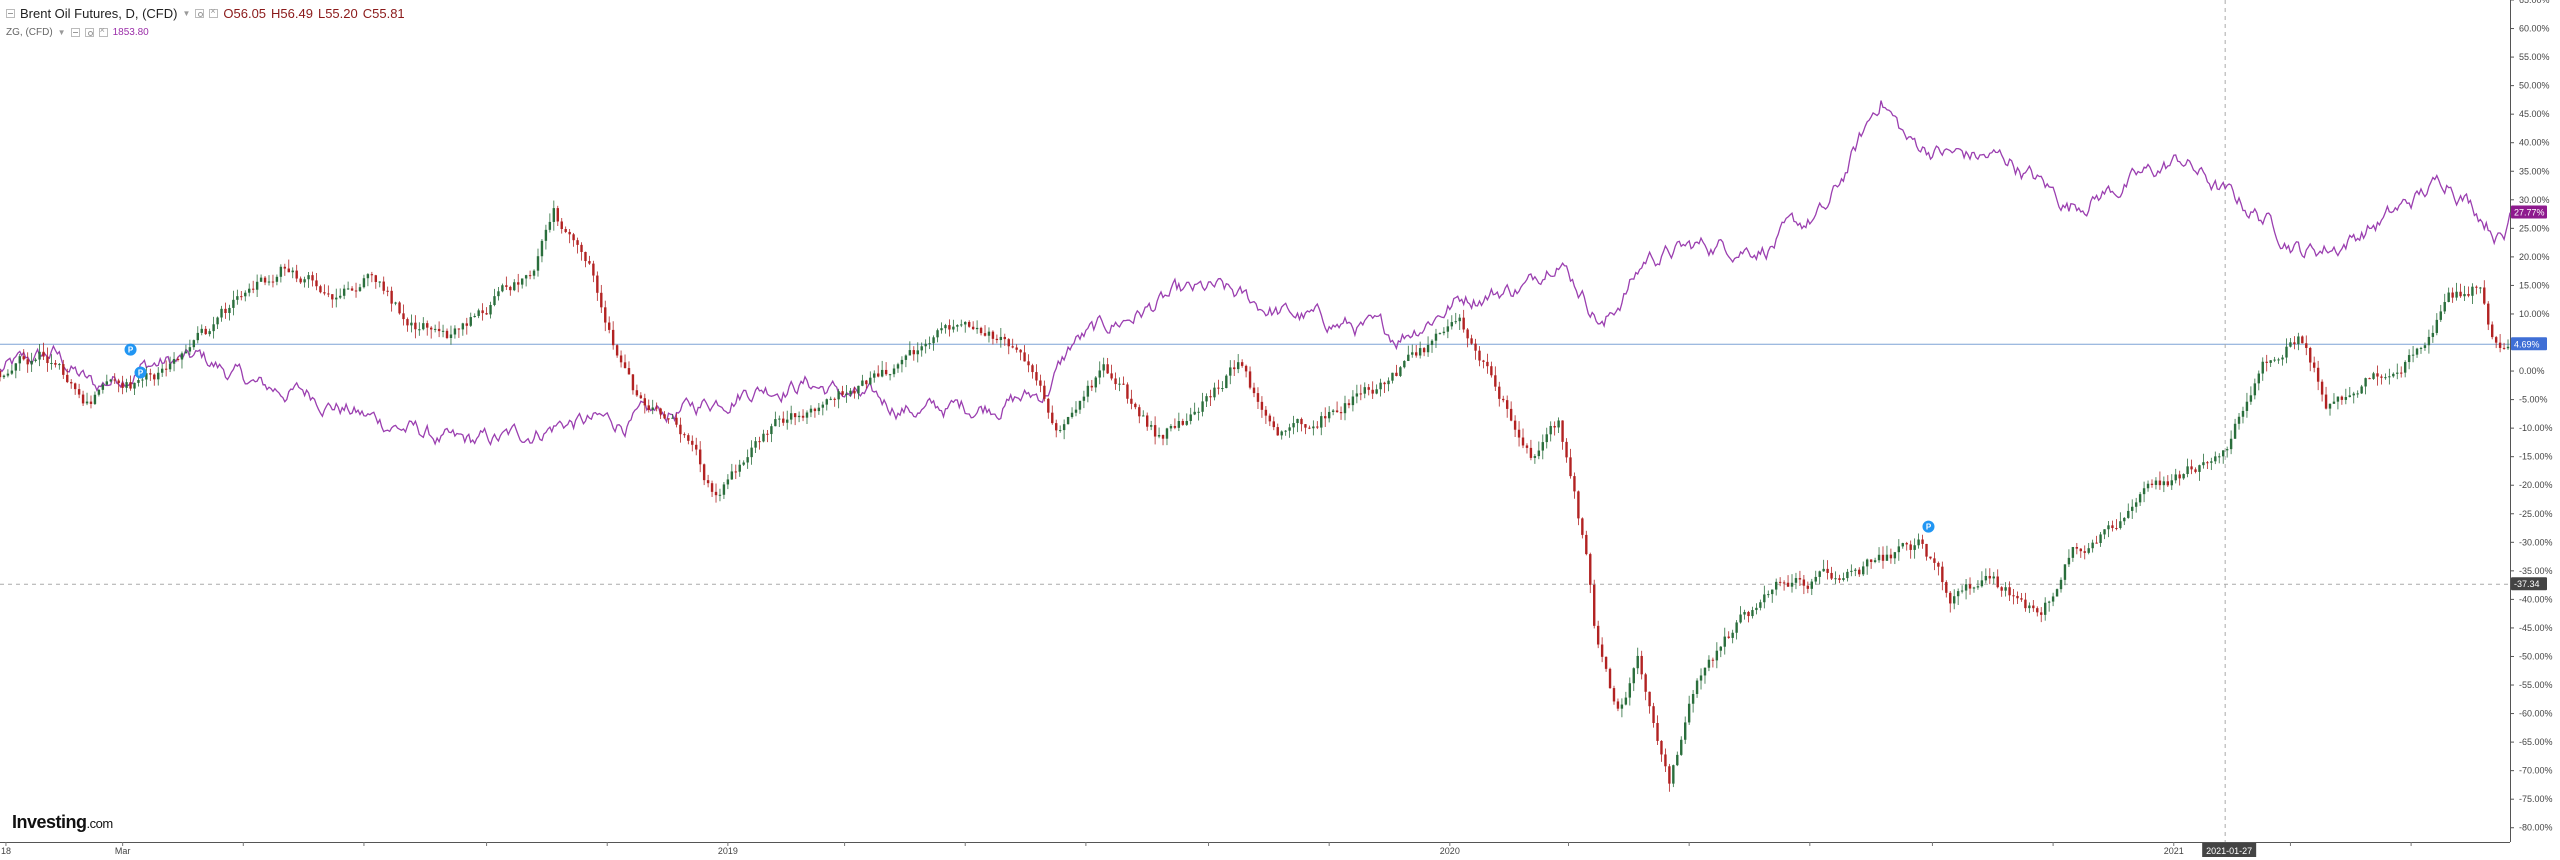  What do you see at coordinates (186, 13) in the screenshot?
I see `chevron-down-icon: ▼` at bounding box center [186, 13].